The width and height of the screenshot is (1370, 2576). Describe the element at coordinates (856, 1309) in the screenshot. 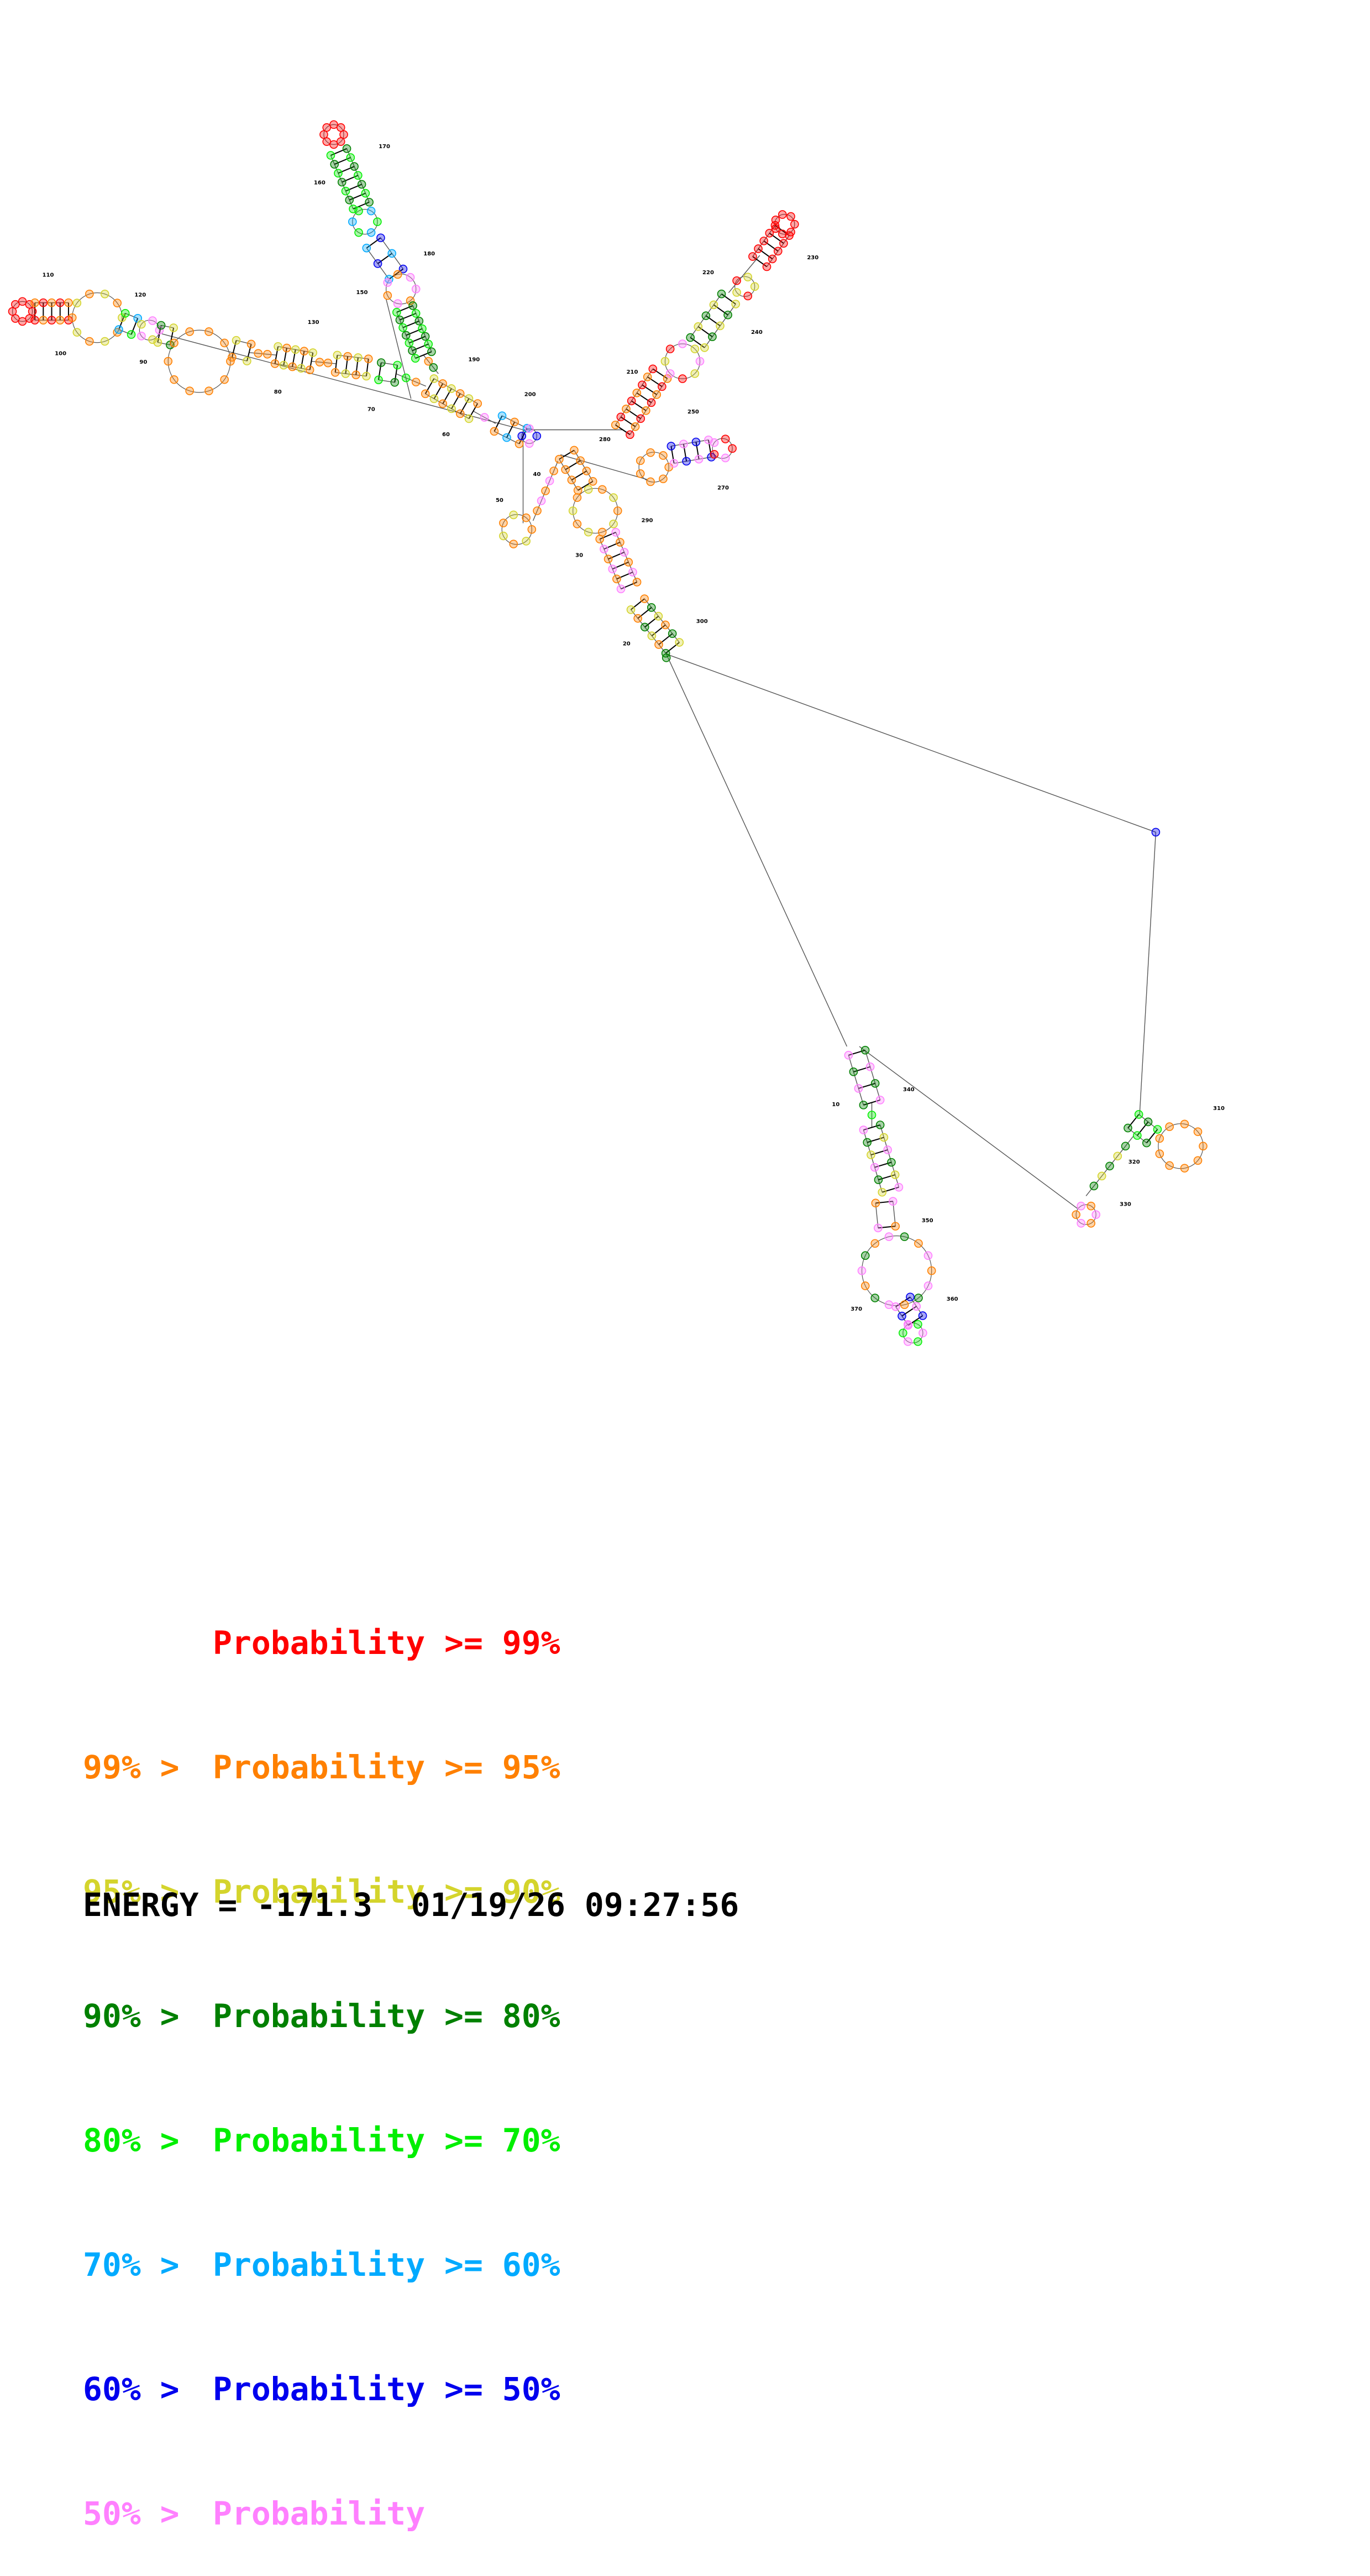

I see `position-label: 370` at that location.